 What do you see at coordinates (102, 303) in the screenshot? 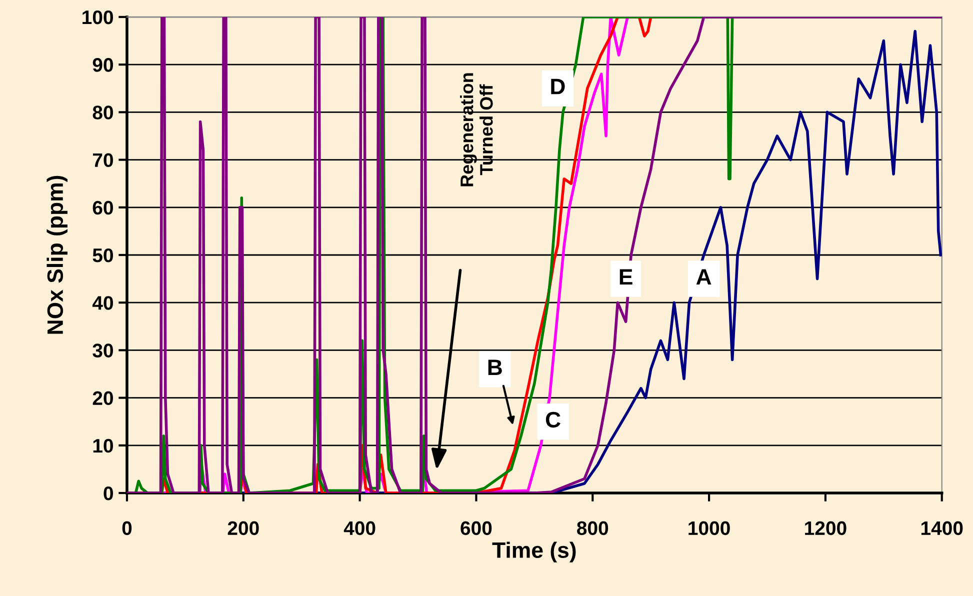
I see `y-tick-label: 40` at bounding box center [102, 303].